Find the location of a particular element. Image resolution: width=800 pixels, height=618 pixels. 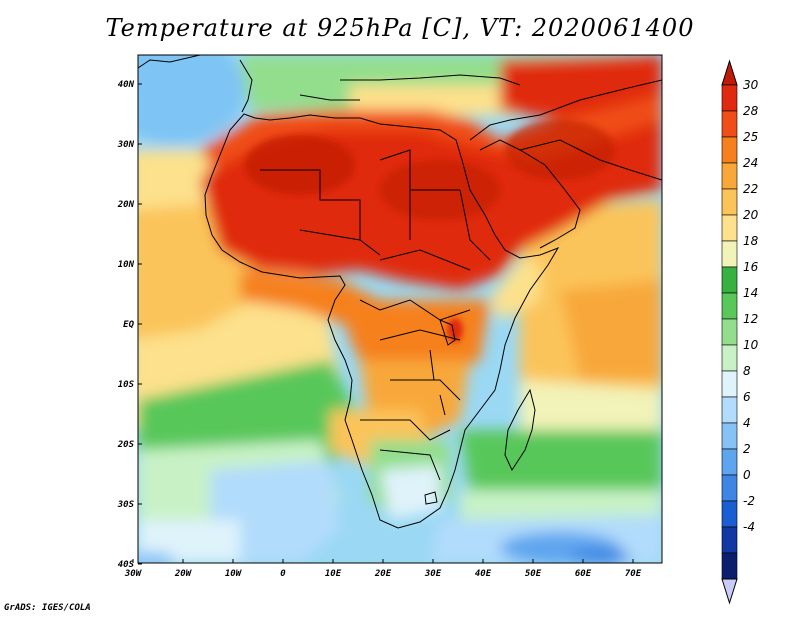

colorbar-under-triangle is located at coordinates (729, 591).